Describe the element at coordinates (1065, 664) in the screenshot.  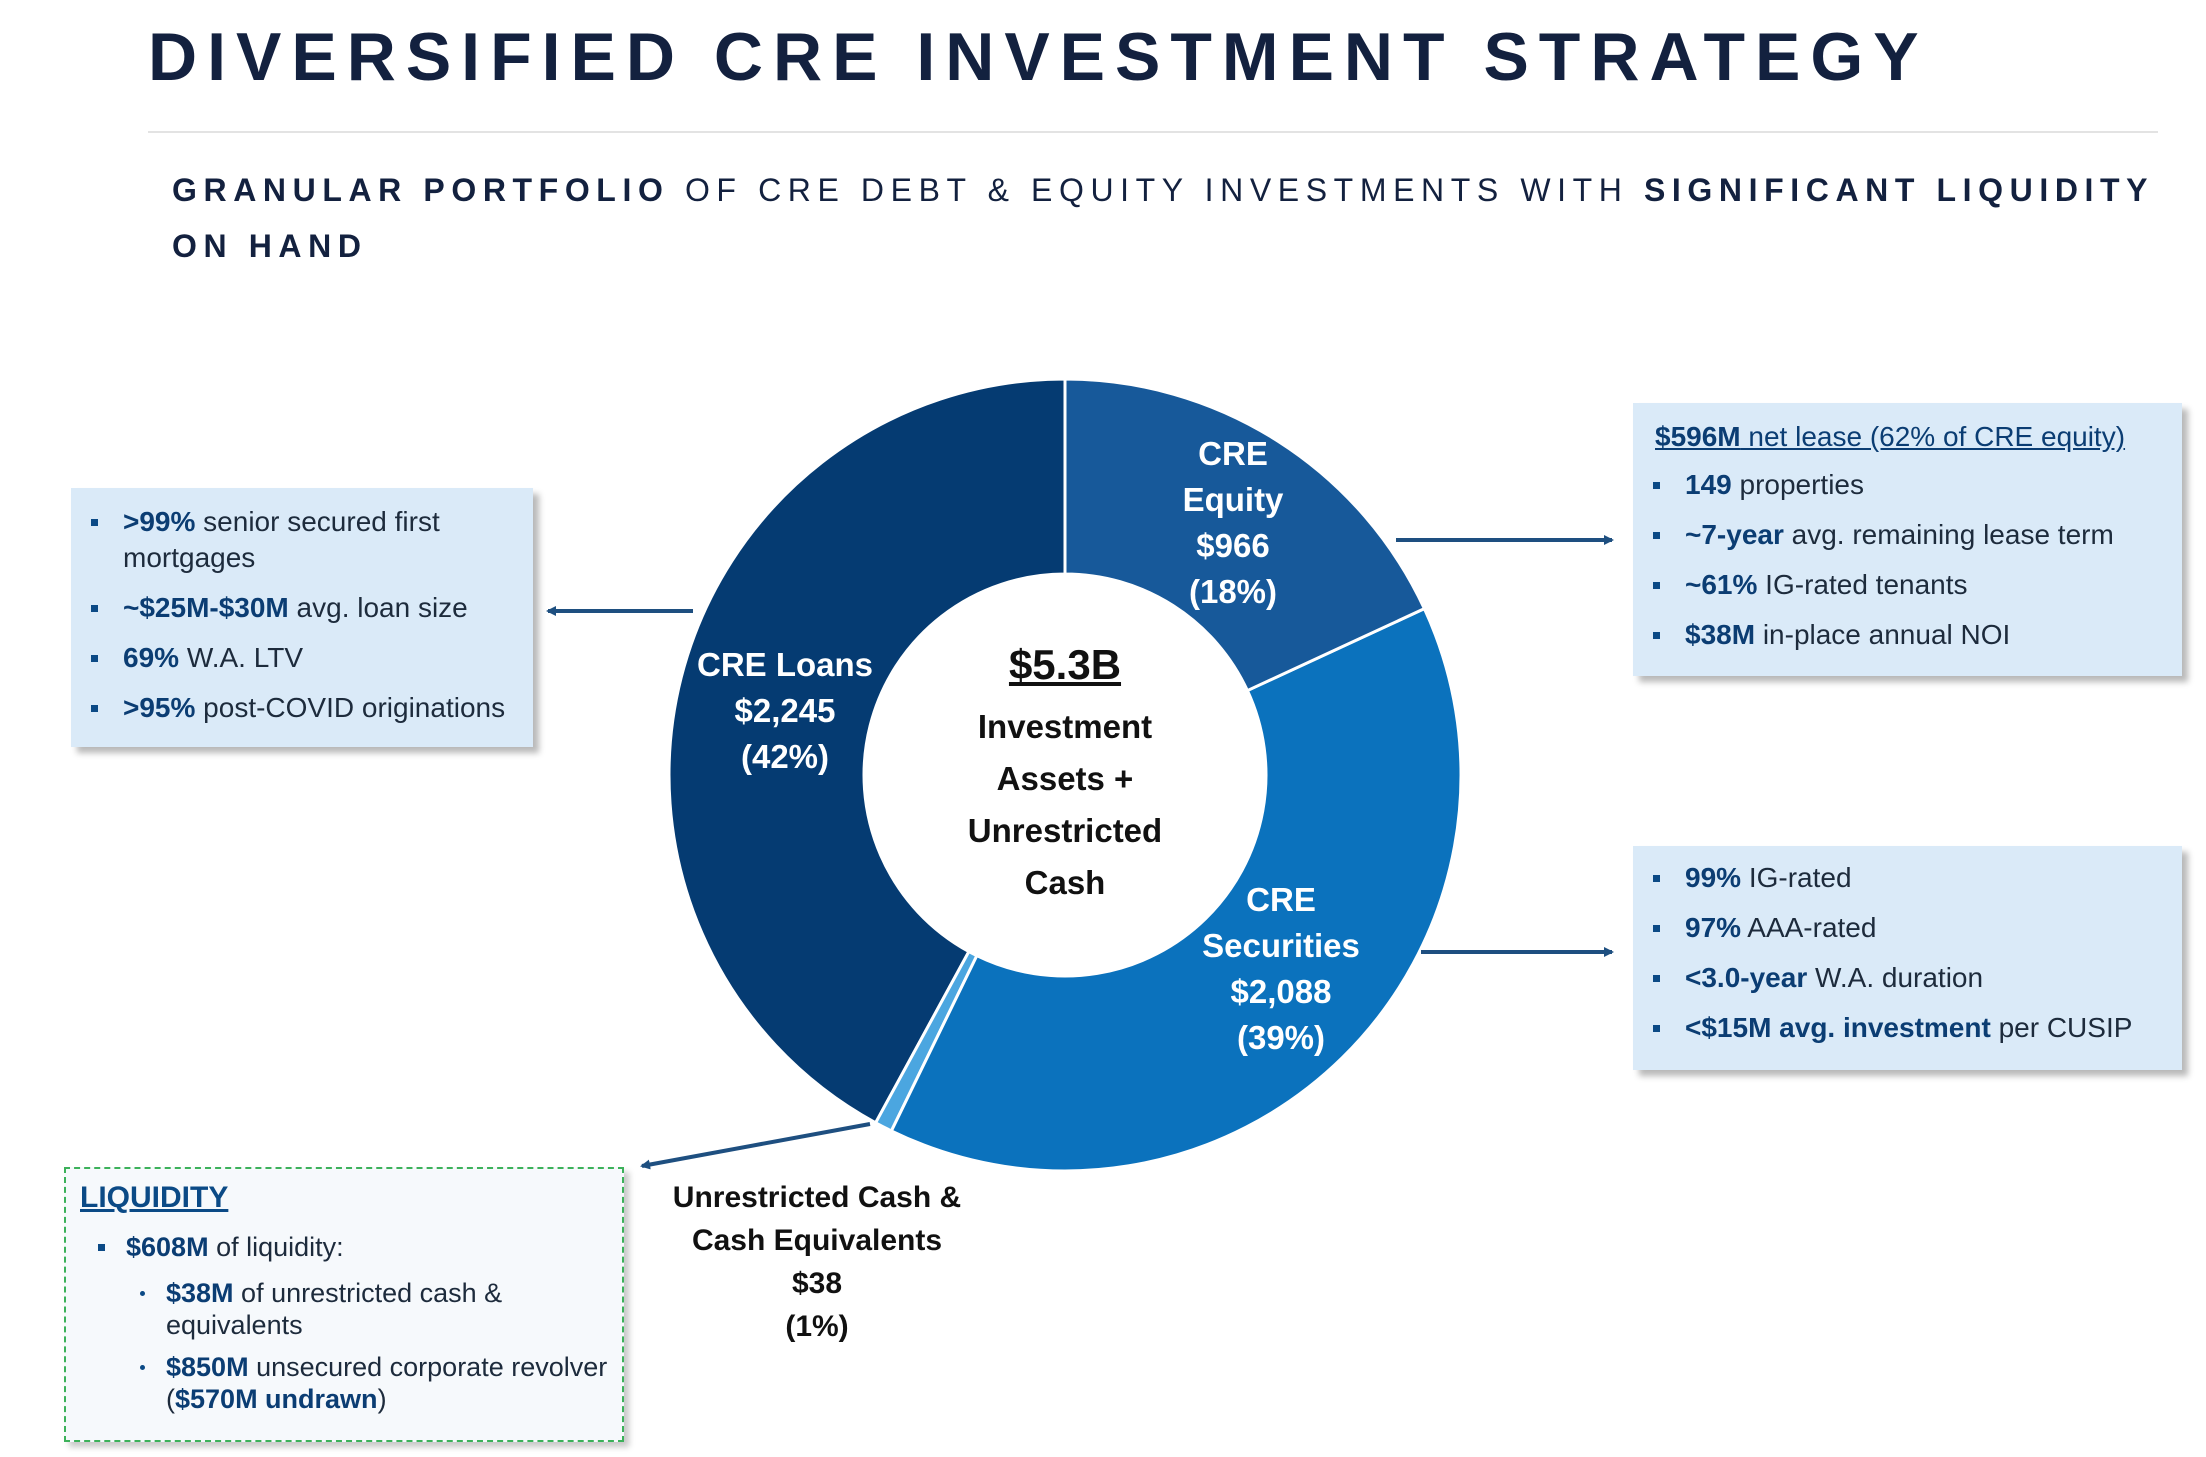
I see `center-value: $5.3B` at that location.